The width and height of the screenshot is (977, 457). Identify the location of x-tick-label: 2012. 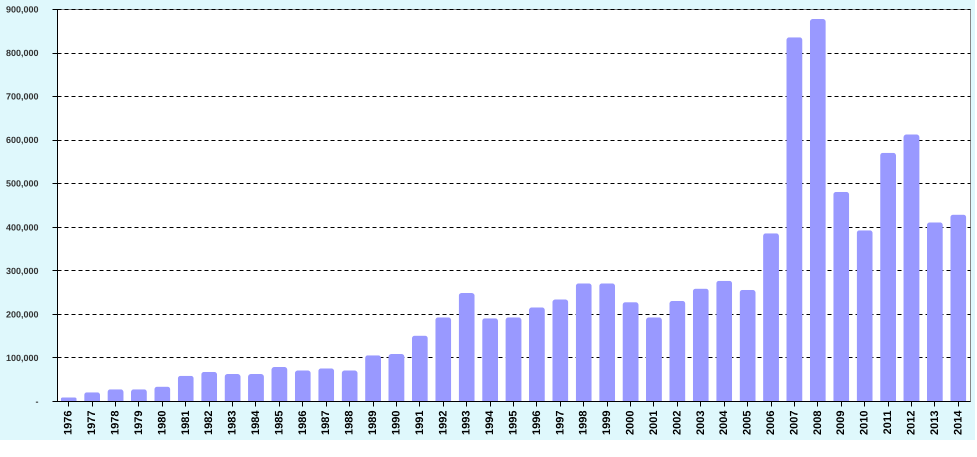
(911, 422).